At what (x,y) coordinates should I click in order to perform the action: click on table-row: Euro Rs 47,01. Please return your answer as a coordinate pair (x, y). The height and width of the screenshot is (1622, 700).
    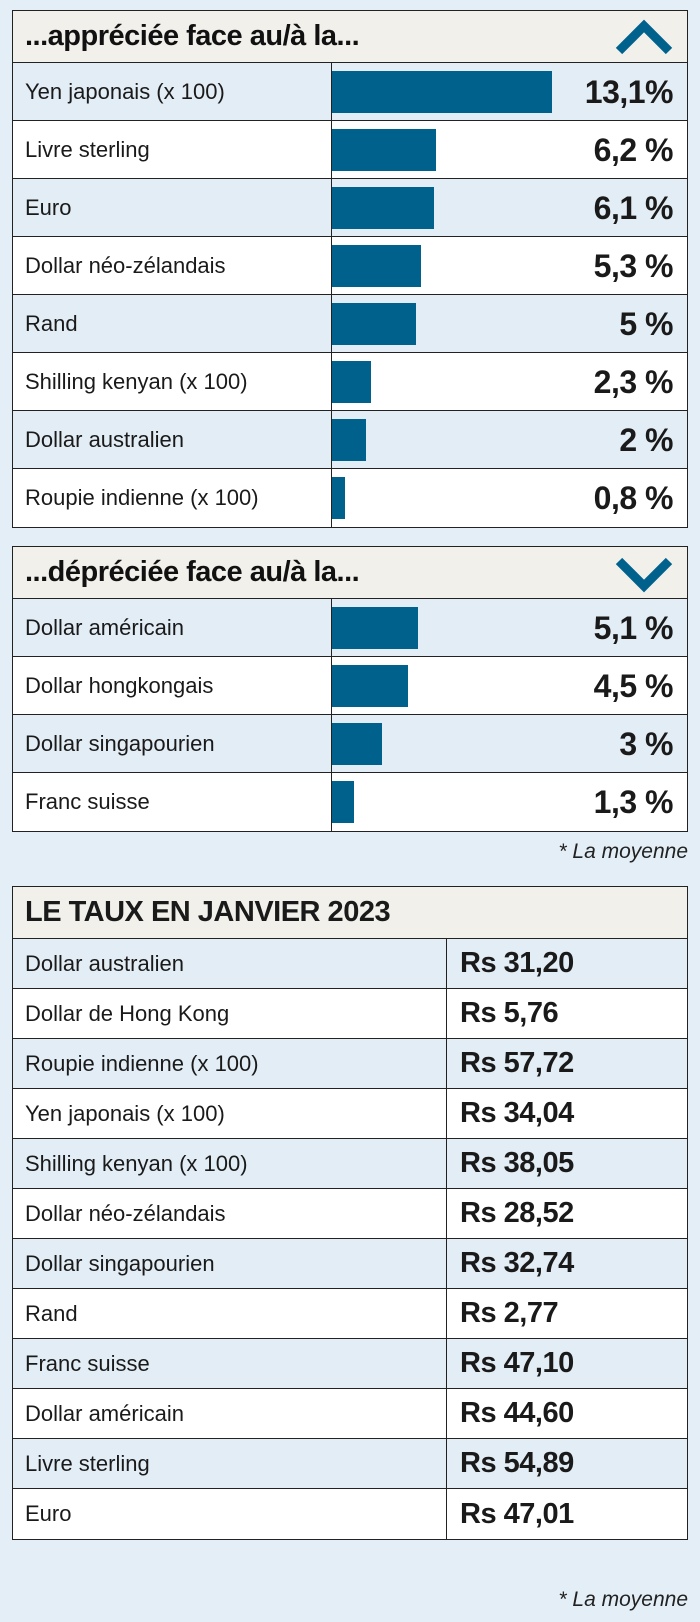
    Looking at the image, I should click on (350, 1514).